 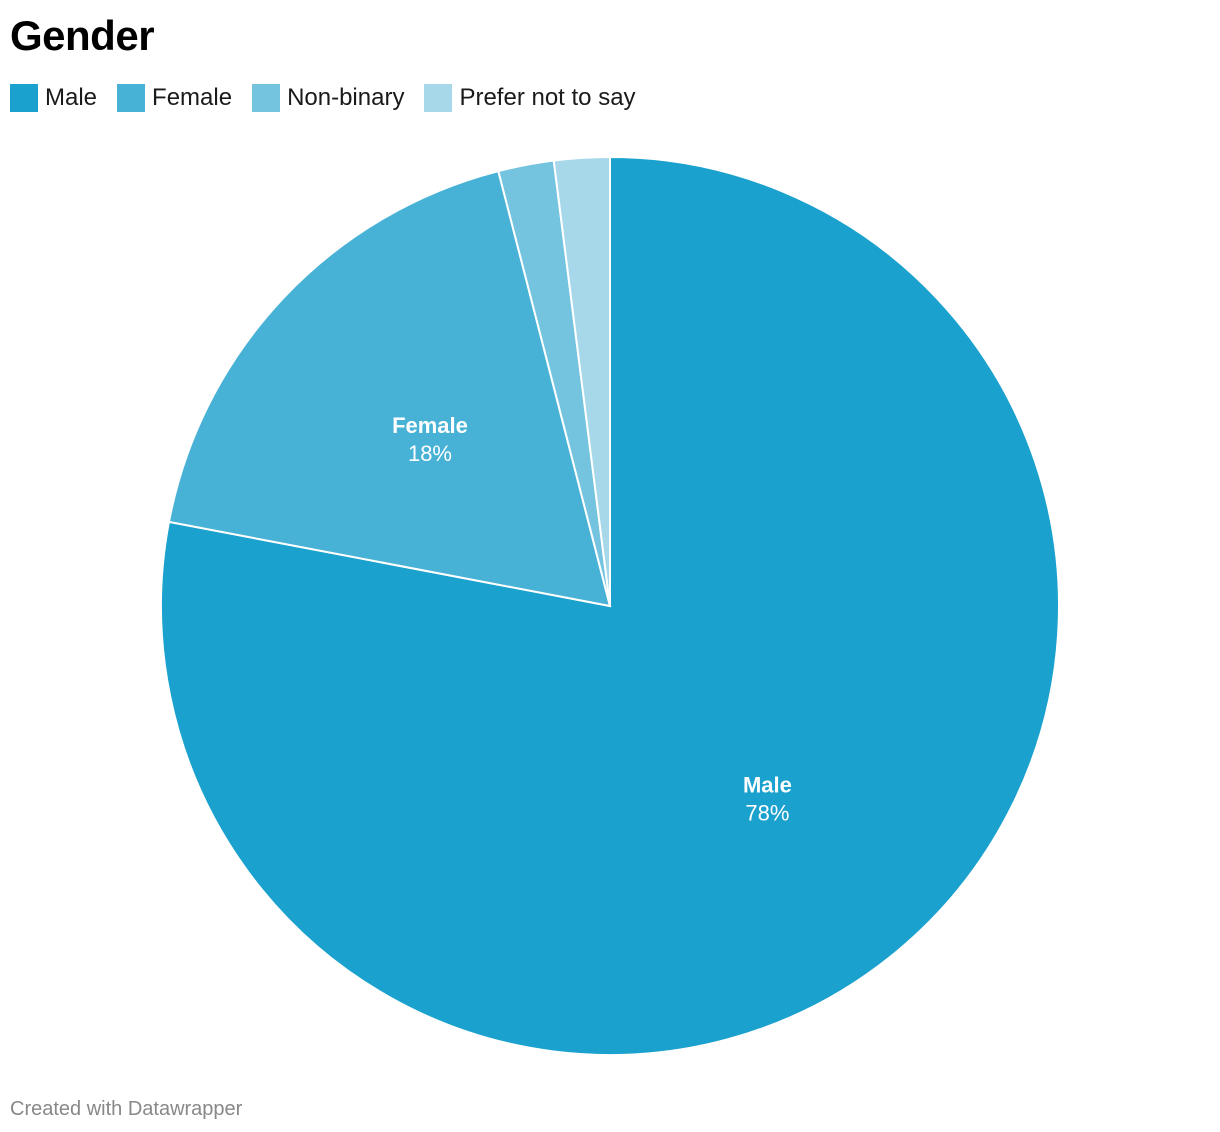 I want to click on slice-label-name-male: Male, so click(x=767, y=784).